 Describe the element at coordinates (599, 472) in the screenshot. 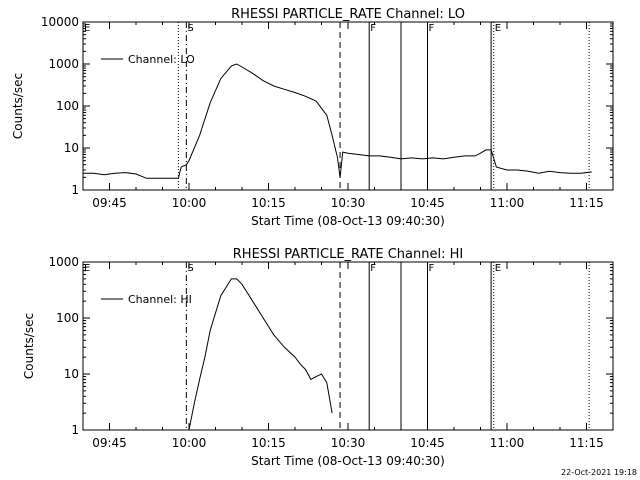

I see `footer-timestamp: 22-Oct-2021 19:18` at that location.